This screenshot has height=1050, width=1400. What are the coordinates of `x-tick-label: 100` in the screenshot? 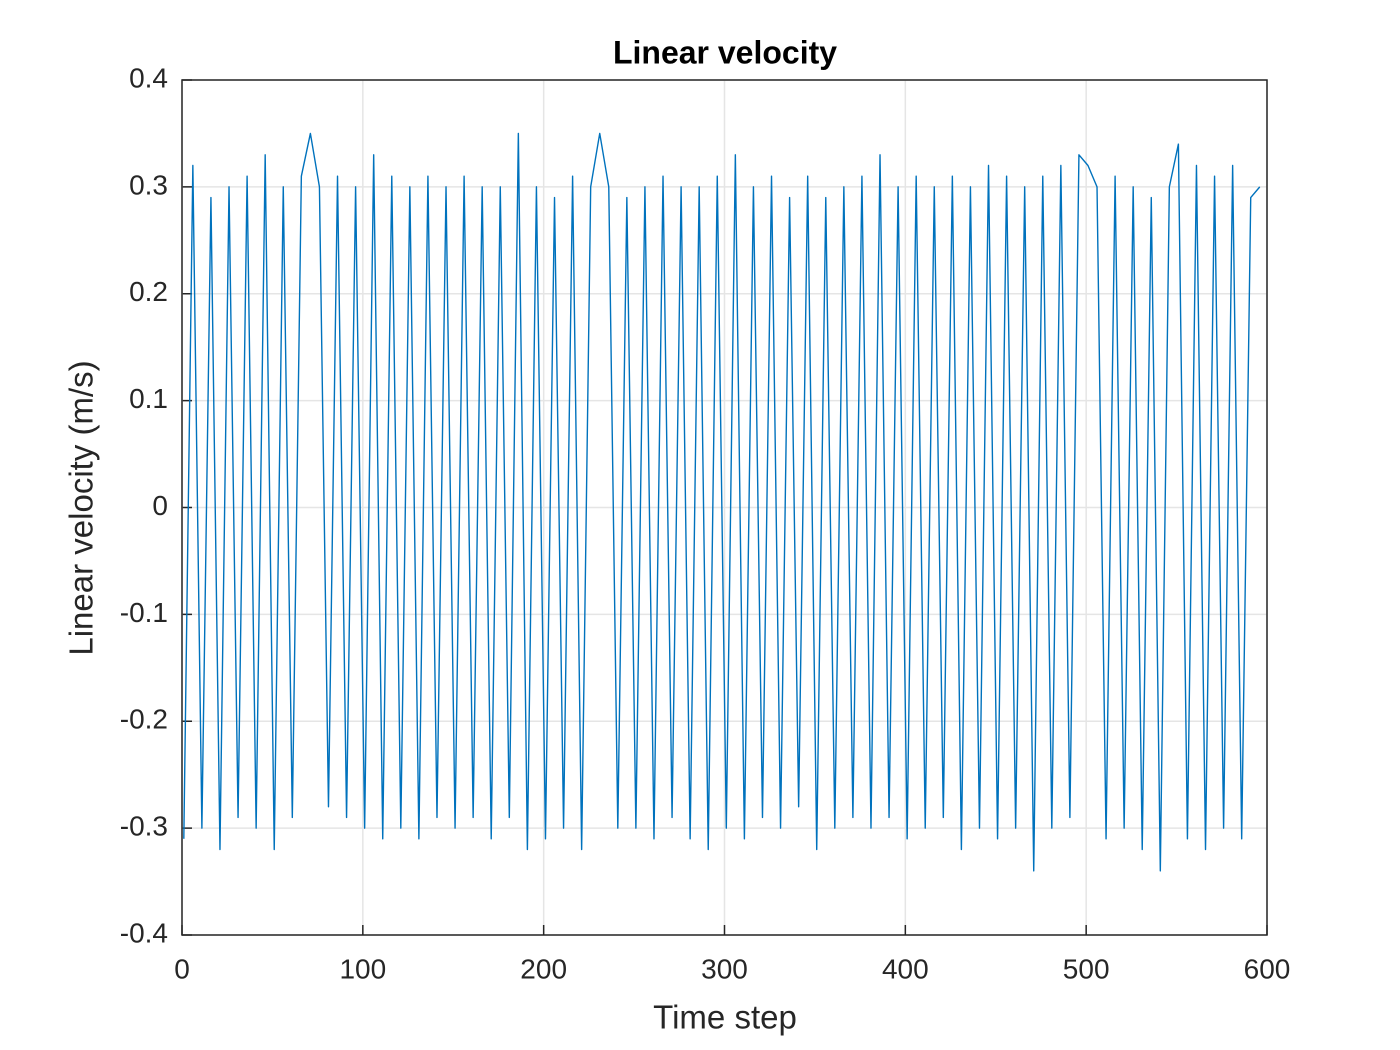 It's located at (362, 968).